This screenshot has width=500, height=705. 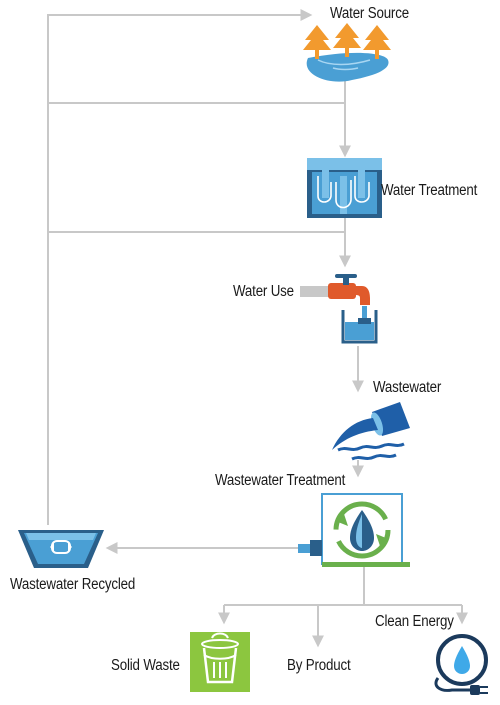 I want to click on faucet-icon, so click(x=339, y=309).